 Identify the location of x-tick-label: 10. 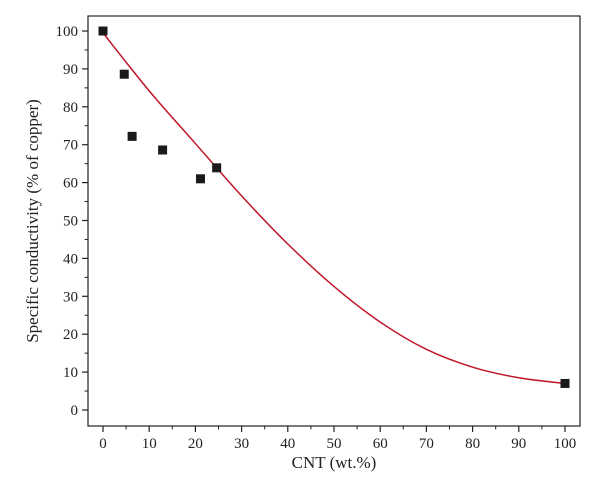
(149, 444).